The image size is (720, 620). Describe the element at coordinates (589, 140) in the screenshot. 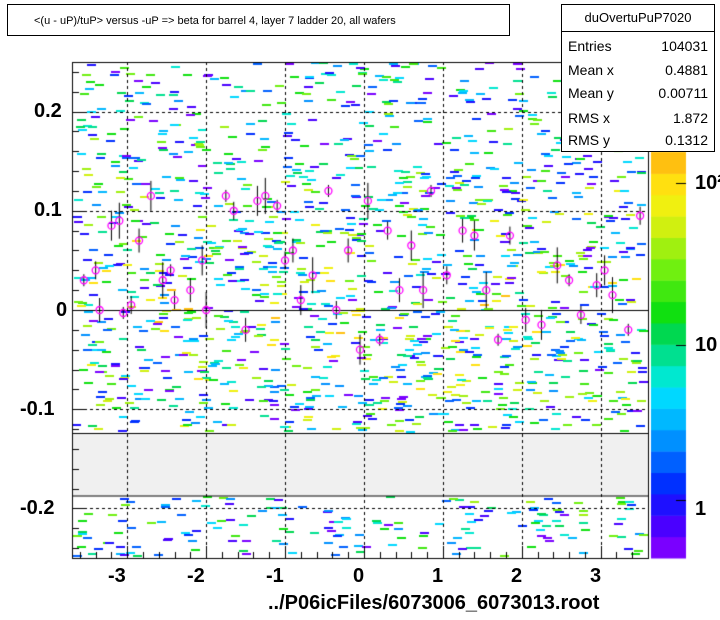

I see `stats-key: RMS y` at that location.